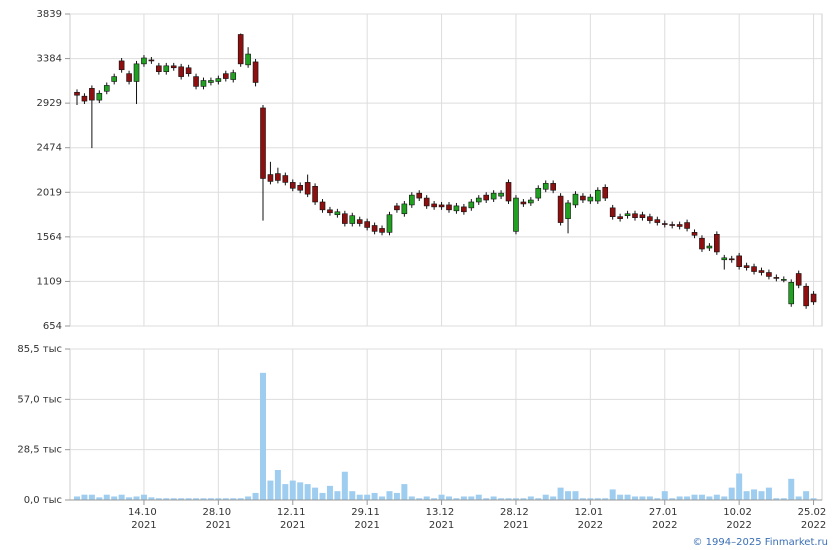 This screenshot has width=840, height=550. What do you see at coordinates (49, 192) in the screenshot?
I see `y-tick-label: 2019` at bounding box center [49, 192].